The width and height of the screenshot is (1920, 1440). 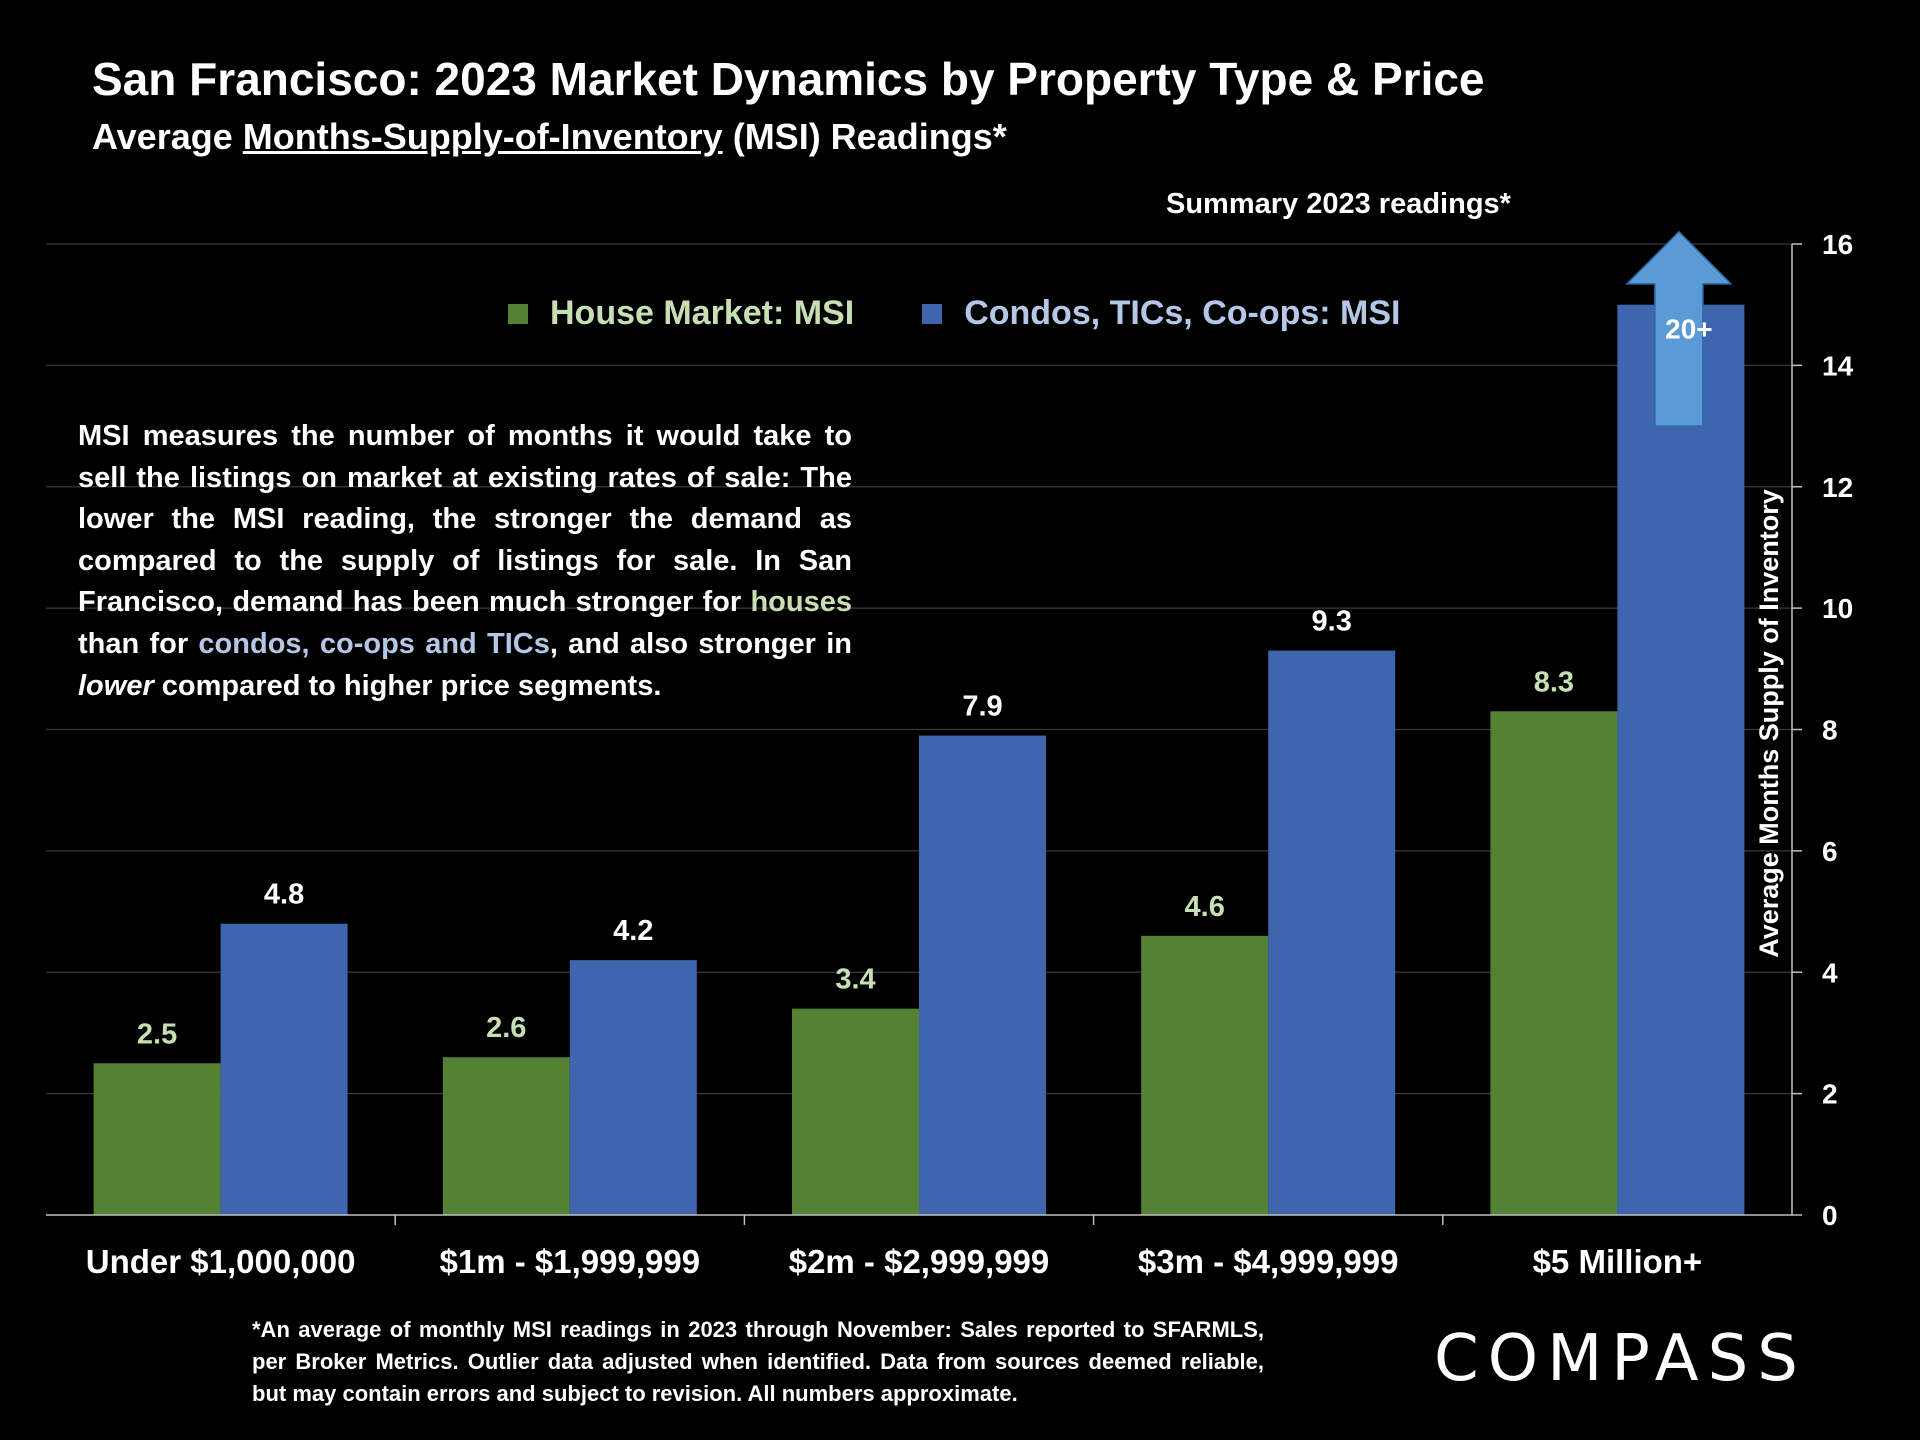 What do you see at coordinates (702, 313) in the screenshot?
I see `legend-label-house: House Market: MSI` at bounding box center [702, 313].